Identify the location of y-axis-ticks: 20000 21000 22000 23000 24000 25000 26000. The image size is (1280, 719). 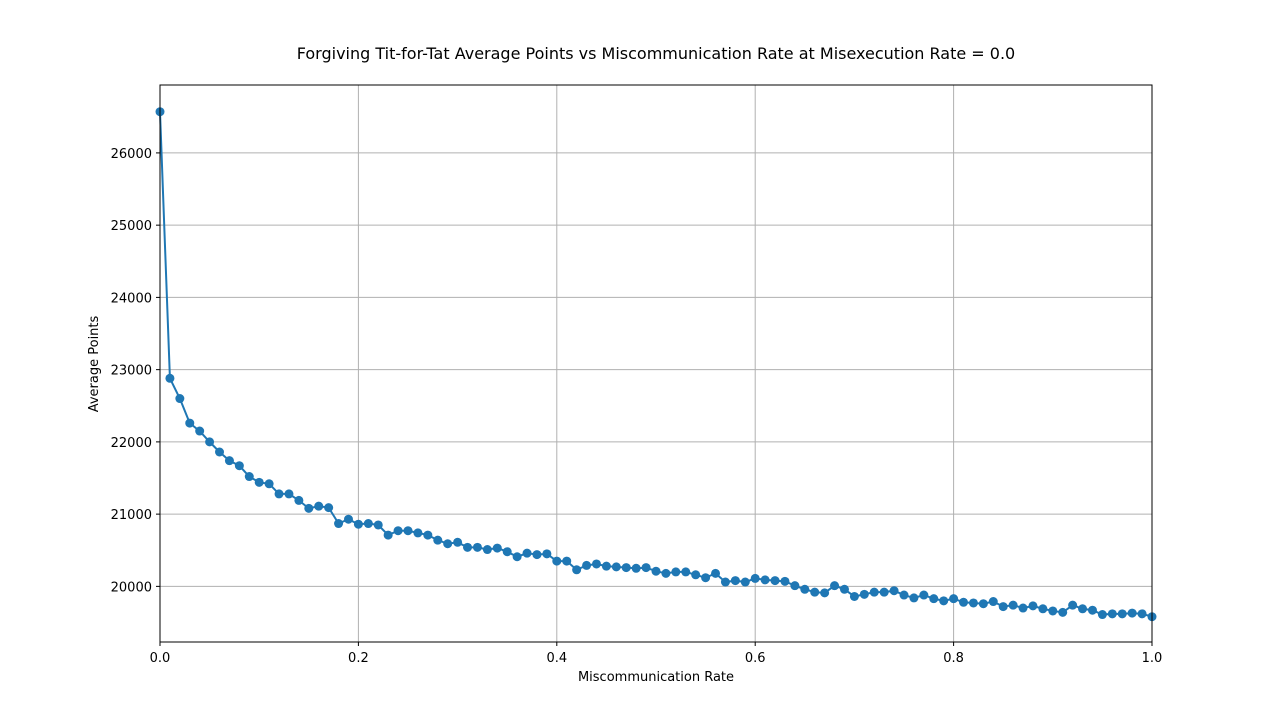
(135, 371).